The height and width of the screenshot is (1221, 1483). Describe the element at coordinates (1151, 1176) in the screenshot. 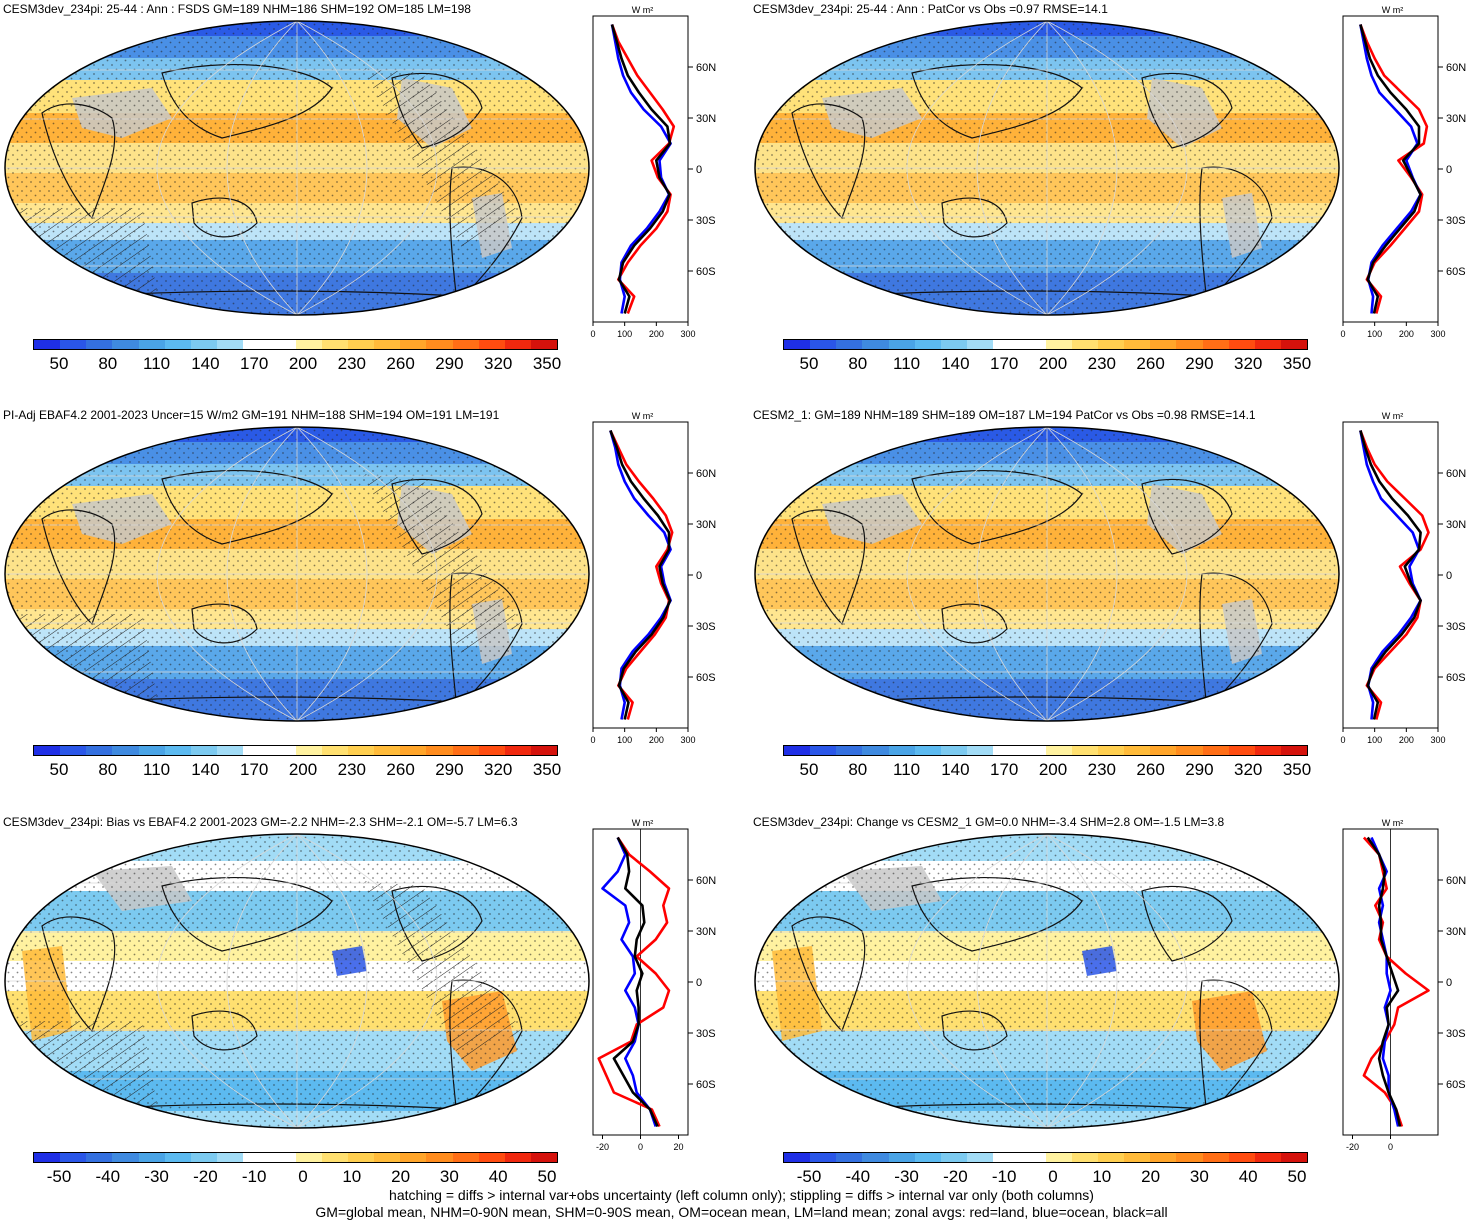

I see `colorbar-label: 20` at that location.